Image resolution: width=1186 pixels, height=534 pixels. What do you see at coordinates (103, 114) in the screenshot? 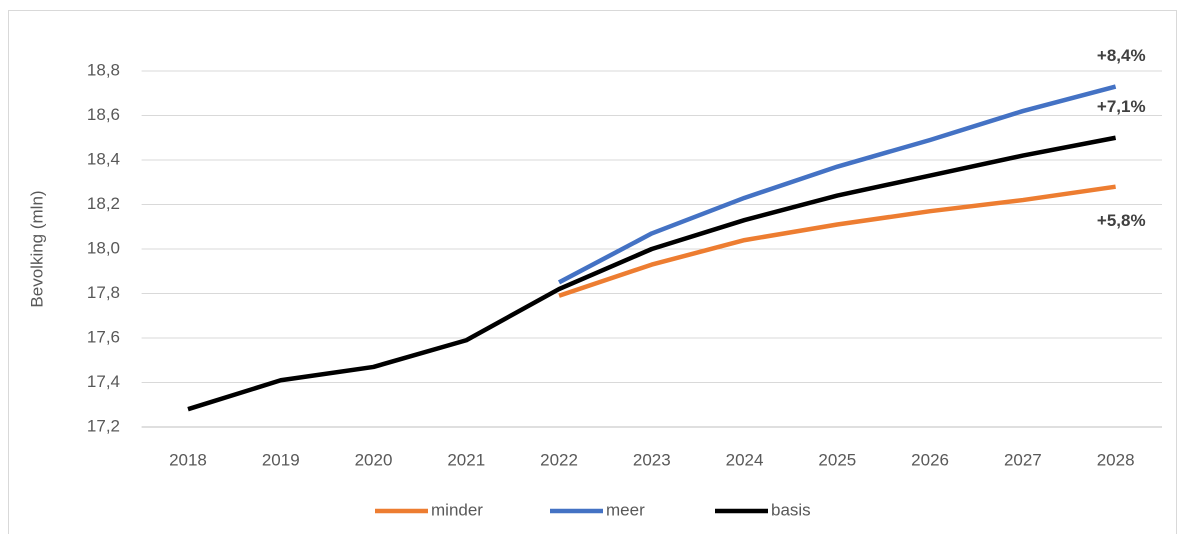
I see `y-tick-label: 18,6` at bounding box center [103, 114].